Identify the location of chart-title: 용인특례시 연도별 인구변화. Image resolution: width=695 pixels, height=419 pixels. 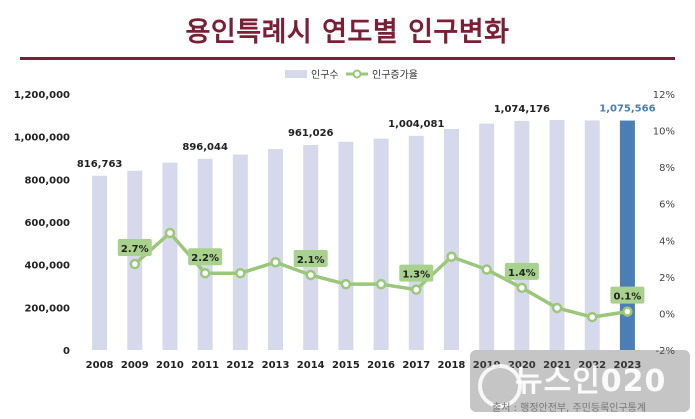
(347, 32).